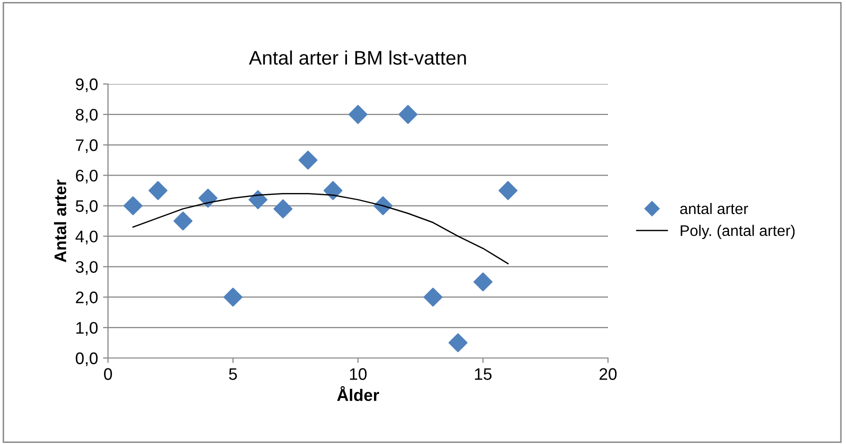  What do you see at coordinates (87, 85) in the screenshot?
I see `y-tick-label: 9,0` at bounding box center [87, 85].